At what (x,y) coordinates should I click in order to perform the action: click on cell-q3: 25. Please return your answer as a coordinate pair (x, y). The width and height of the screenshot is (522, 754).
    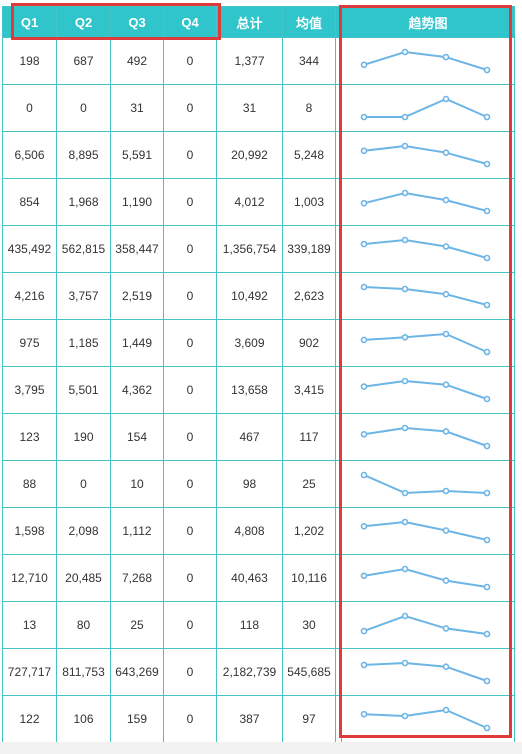
    Looking at the image, I should click on (137, 625).